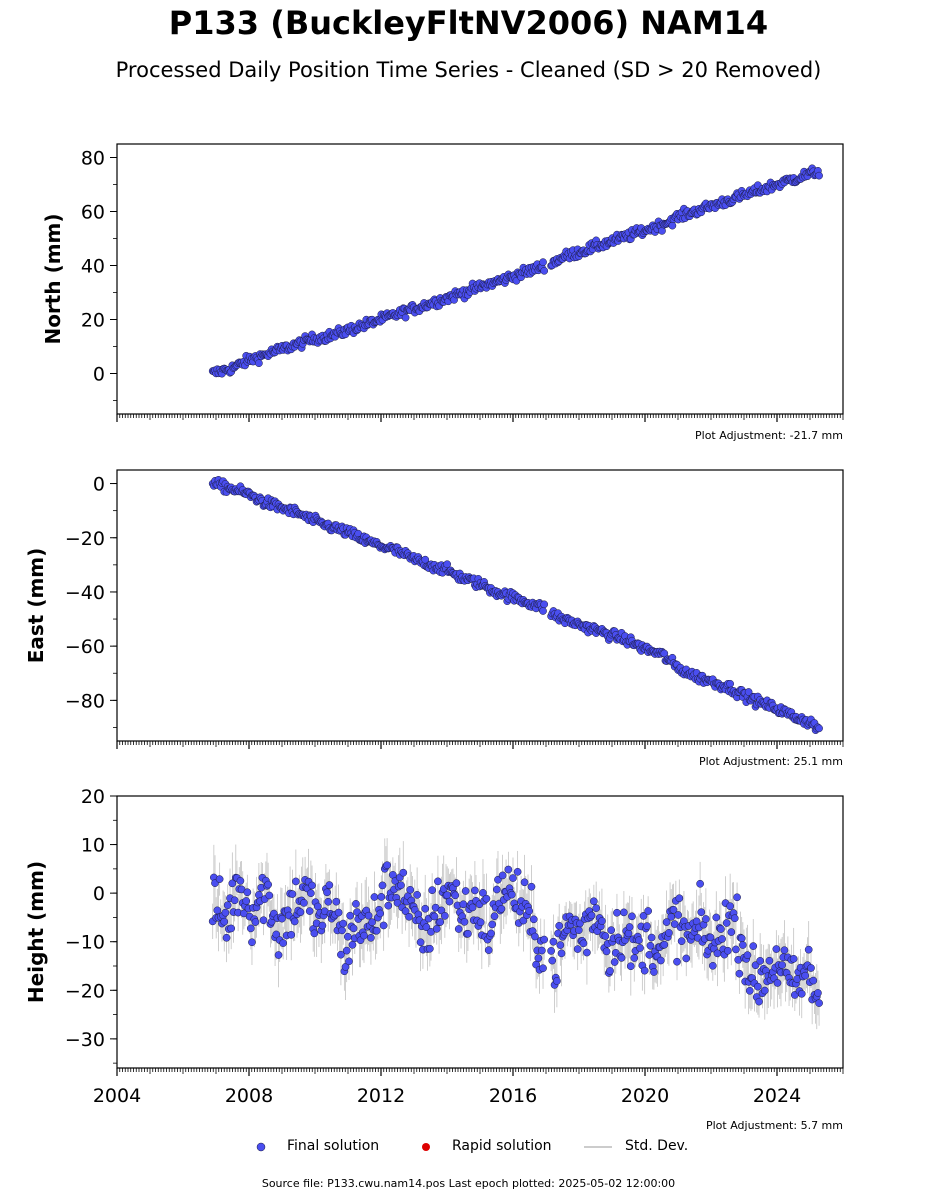  What do you see at coordinates (513, 1096) in the screenshot?
I see `x-tick-label: 2016` at bounding box center [513, 1096].